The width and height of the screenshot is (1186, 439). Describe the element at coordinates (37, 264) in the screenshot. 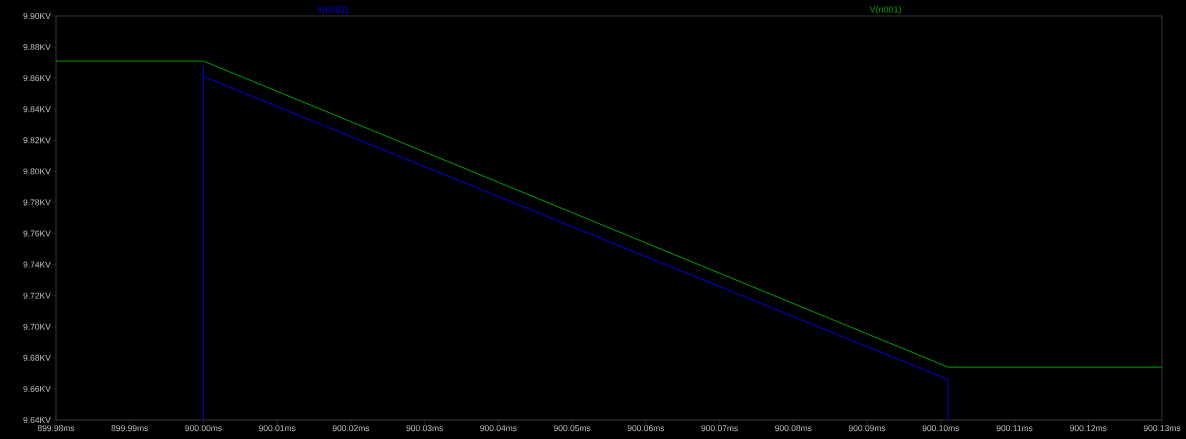

I see `y-tick-label: 9.74KV` at that location.